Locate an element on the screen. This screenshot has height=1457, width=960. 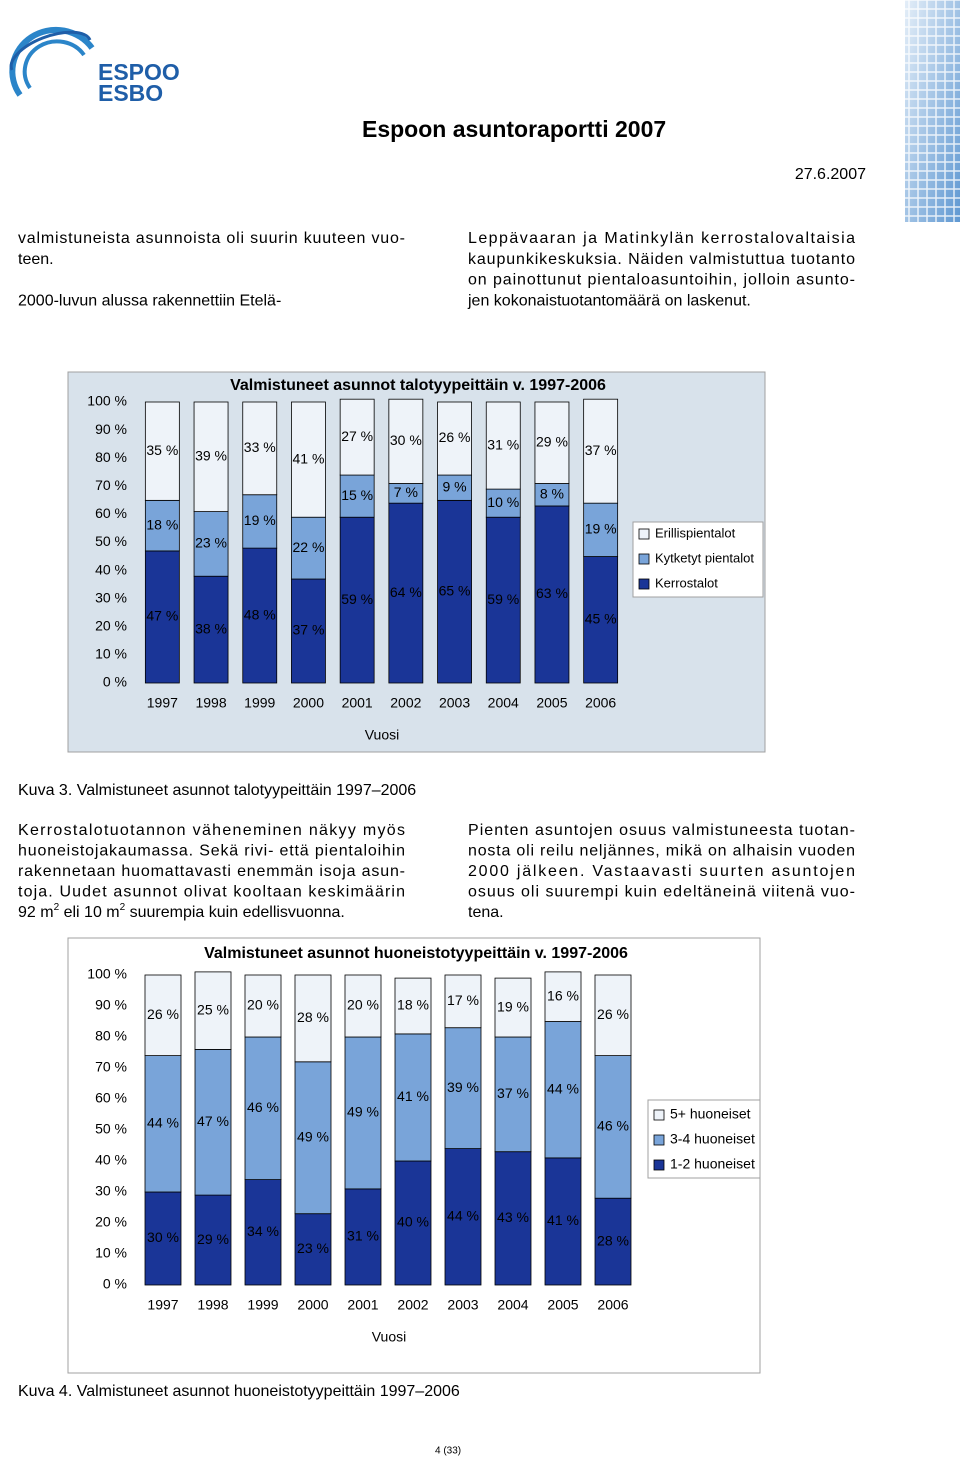
value-label: 25 % is located at coordinates (213, 1009).